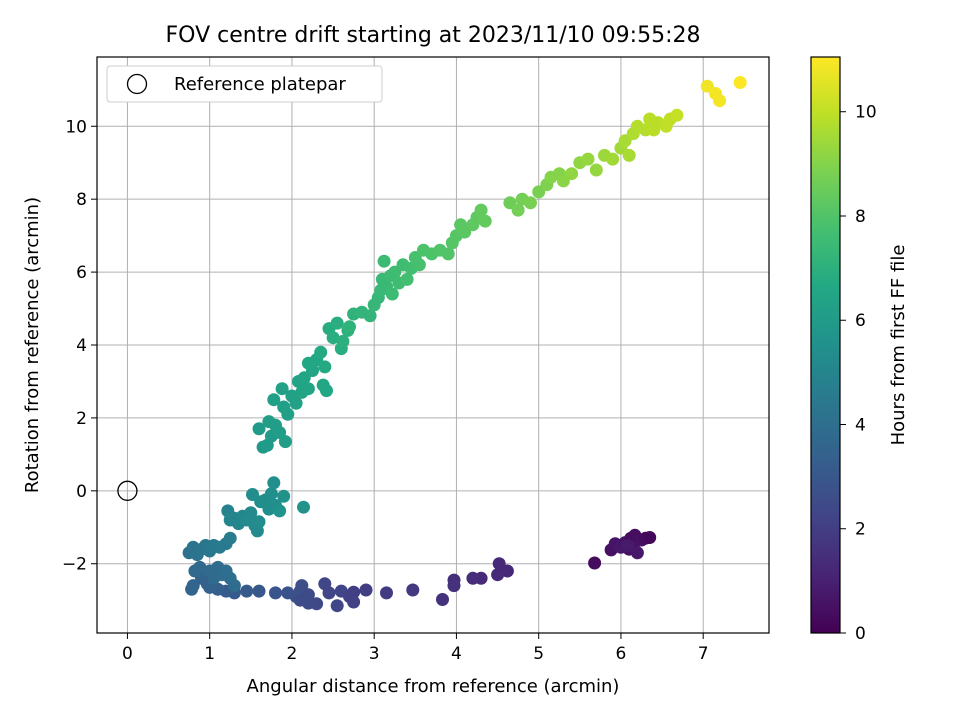 This screenshot has height=720, width=960. I want to click on colorbar-tick-label: 2, so click(860, 530).